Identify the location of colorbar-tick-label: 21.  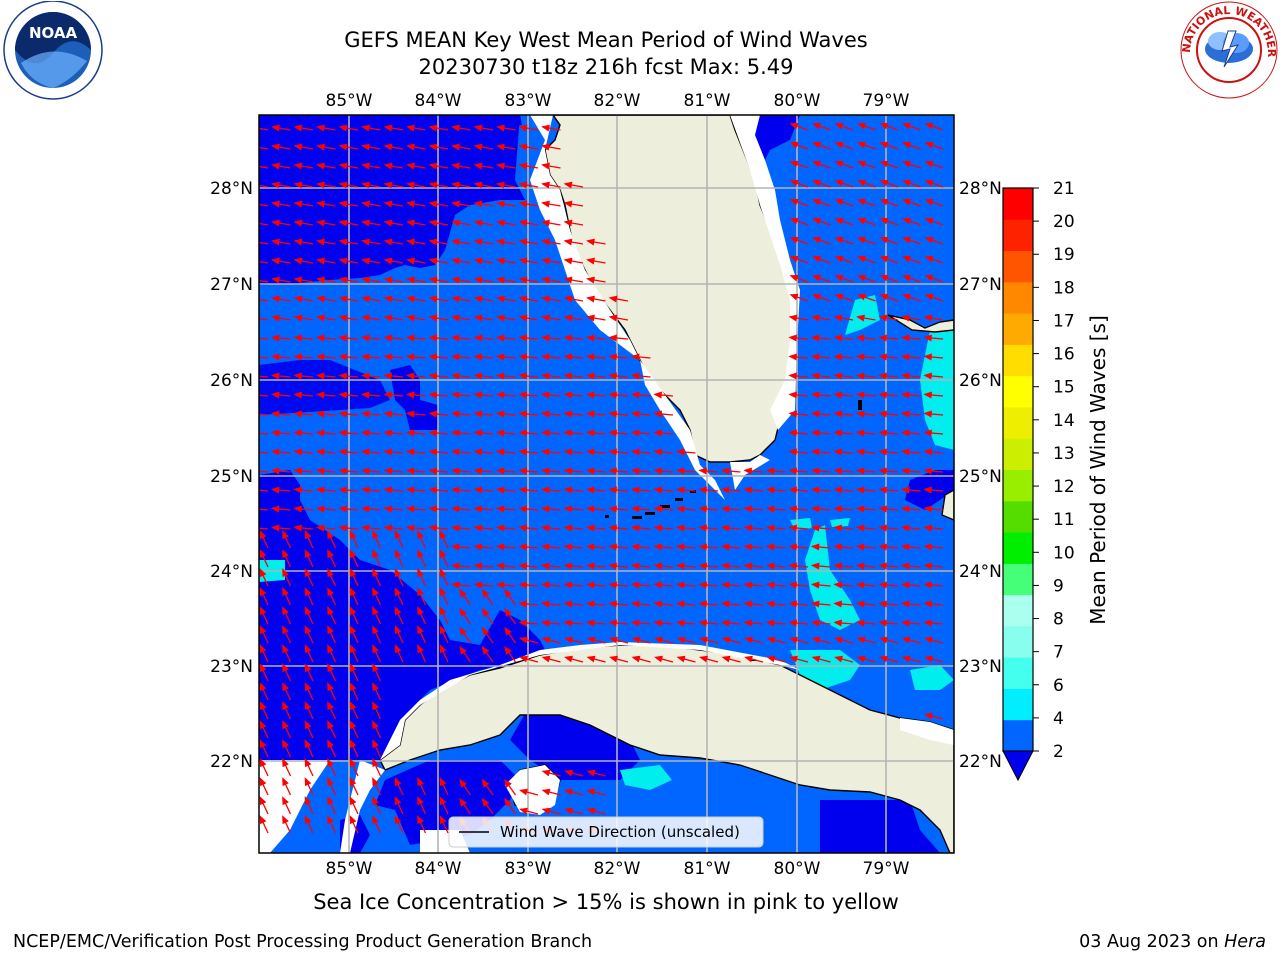
(1064, 189).